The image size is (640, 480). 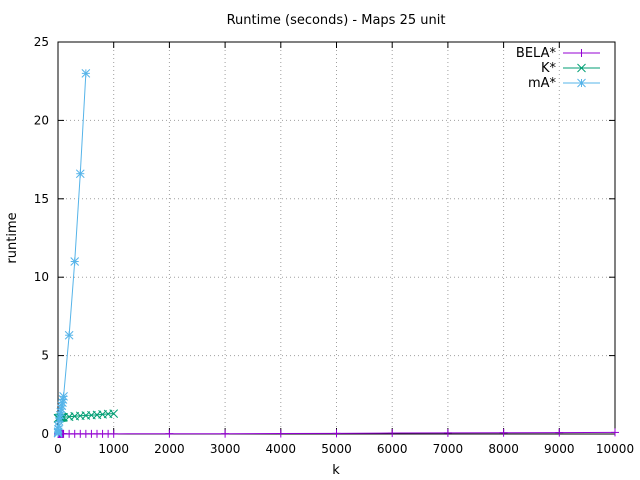 What do you see at coordinates (559, 449) in the screenshot?
I see `x-tick-label: 9000` at bounding box center [559, 449].